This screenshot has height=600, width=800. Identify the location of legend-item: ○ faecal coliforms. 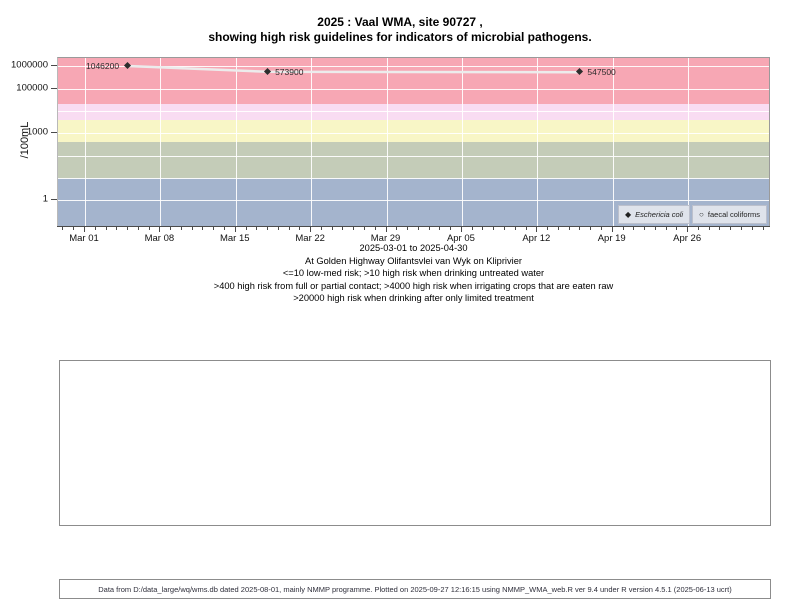
(729, 214).